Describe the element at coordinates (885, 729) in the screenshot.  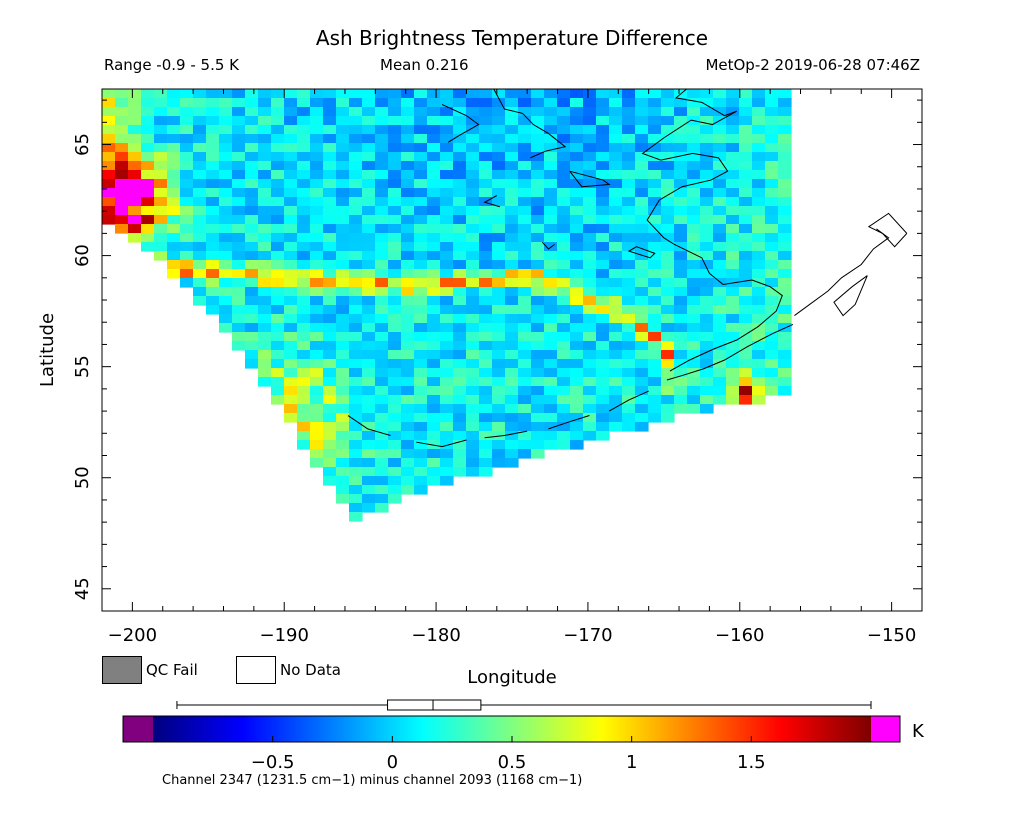
I see `colorbar-over-swatch` at that location.